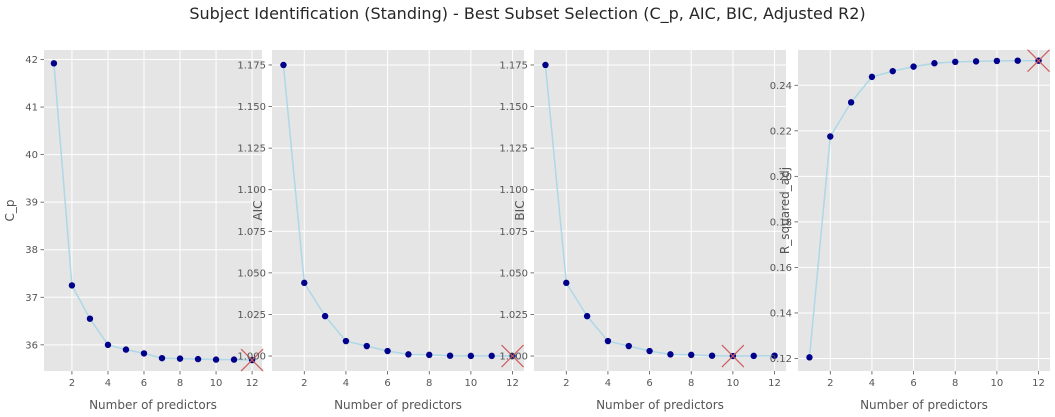 The height and width of the screenshot is (417, 1055). I want to click on y-tick-label: 41, so click(31, 108).